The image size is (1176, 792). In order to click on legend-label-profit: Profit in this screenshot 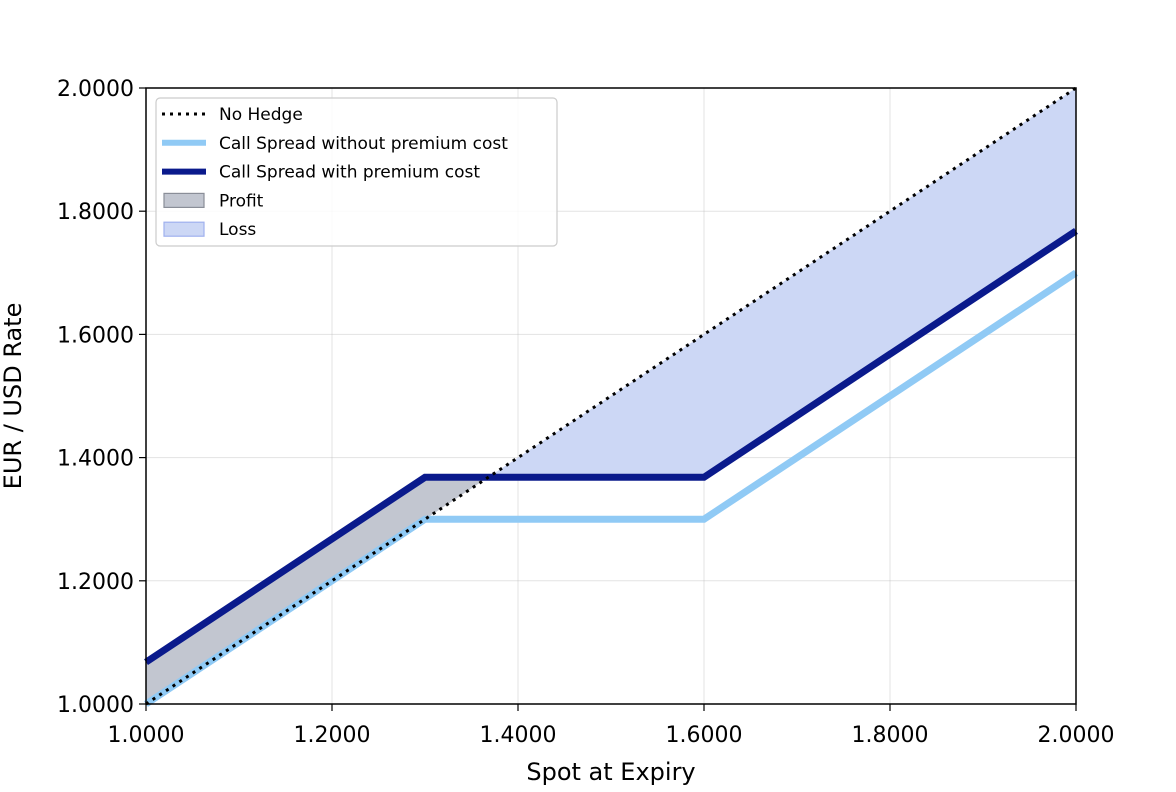, I will do `click(241, 201)`.